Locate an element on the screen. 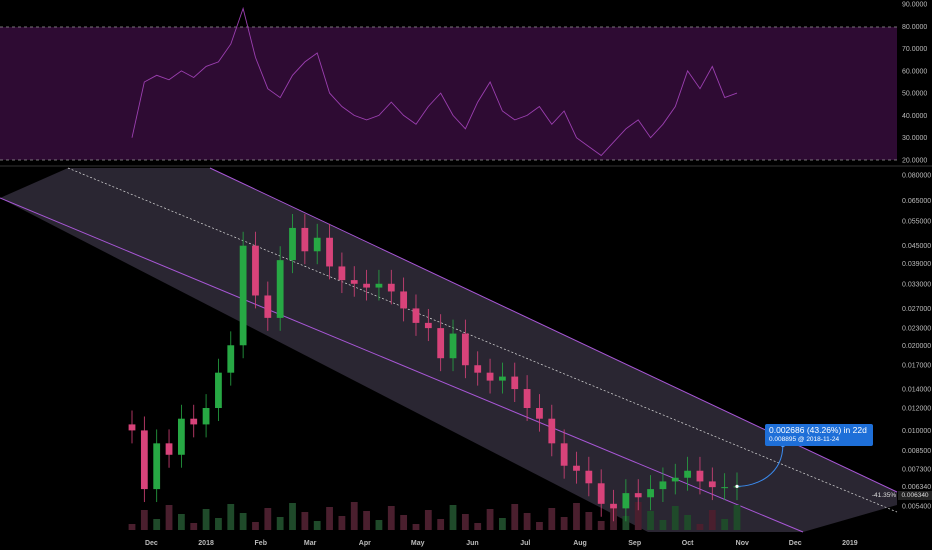  price-tick-label: 0.007300 is located at coordinates (916, 470).